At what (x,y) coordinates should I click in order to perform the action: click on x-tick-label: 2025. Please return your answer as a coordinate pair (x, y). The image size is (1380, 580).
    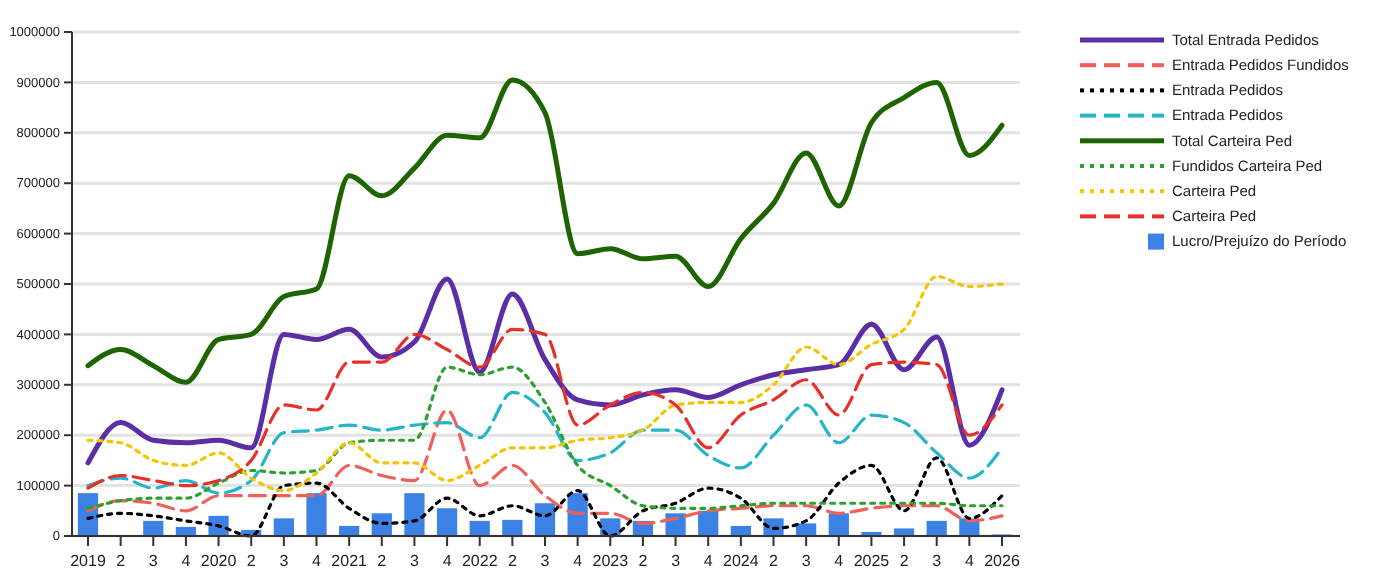
    Looking at the image, I should click on (872, 561).